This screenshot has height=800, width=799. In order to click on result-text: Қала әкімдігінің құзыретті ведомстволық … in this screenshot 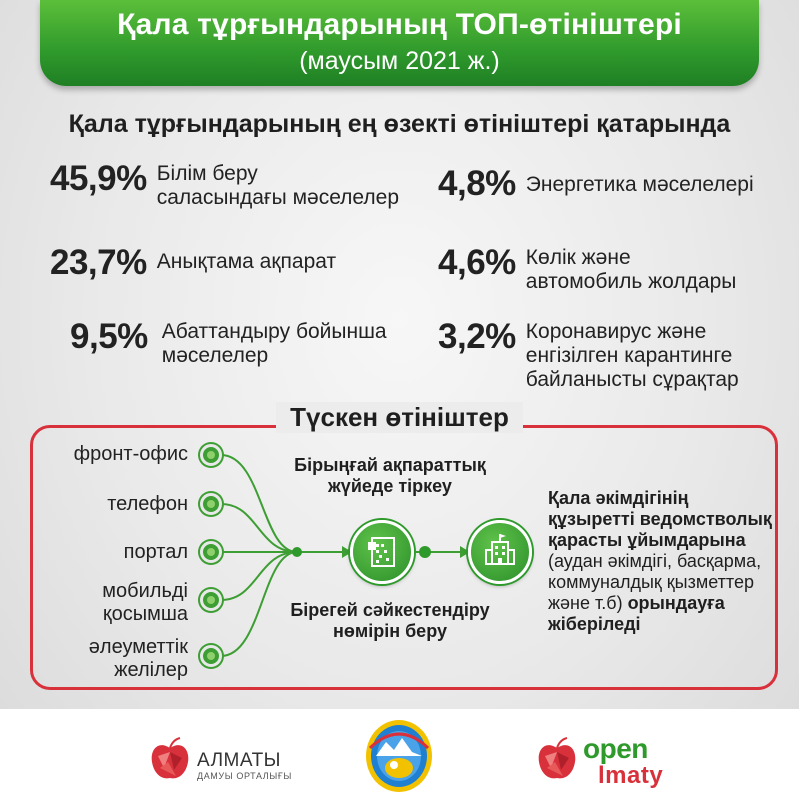, I will do `click(660, 561)`.